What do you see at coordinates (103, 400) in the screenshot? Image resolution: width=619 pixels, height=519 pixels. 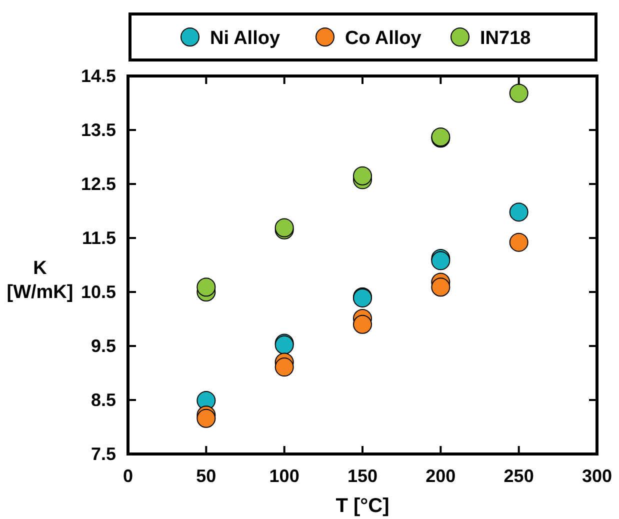 I see `y-tick-label: 8.5` at bounding box center [103, 400].